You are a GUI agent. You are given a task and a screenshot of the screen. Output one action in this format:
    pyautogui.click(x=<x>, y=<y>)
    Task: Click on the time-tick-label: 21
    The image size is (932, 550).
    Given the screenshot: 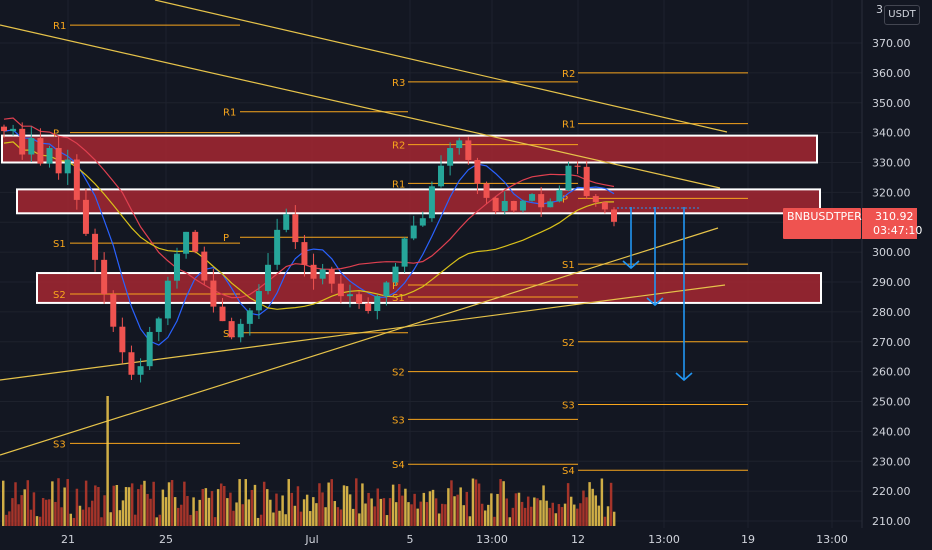 What is the action you would take?
    pyautogui.click(x=68, y=539)
    